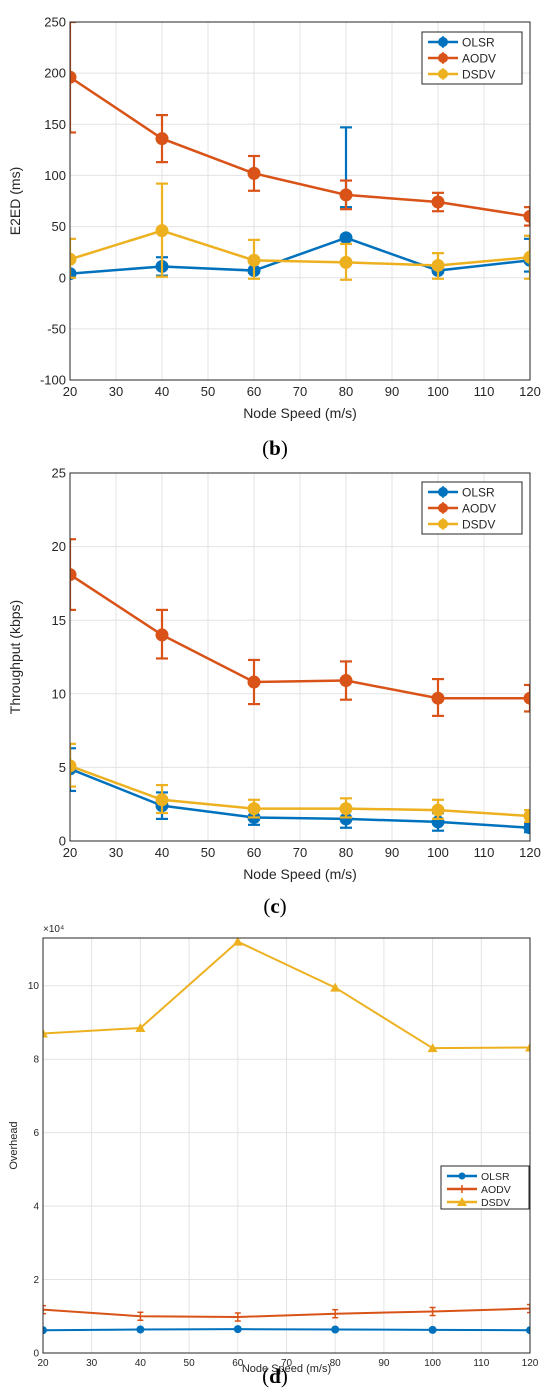  What do you see at coordinates (36, 1280) in the screenshot?
I see `y-tick-label: 2` at bounding box center [36, 1280].